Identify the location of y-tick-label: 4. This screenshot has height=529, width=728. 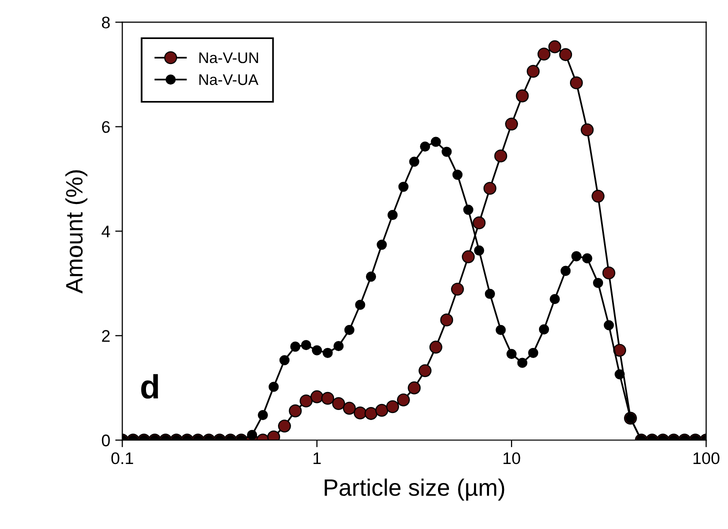
(106, 232).